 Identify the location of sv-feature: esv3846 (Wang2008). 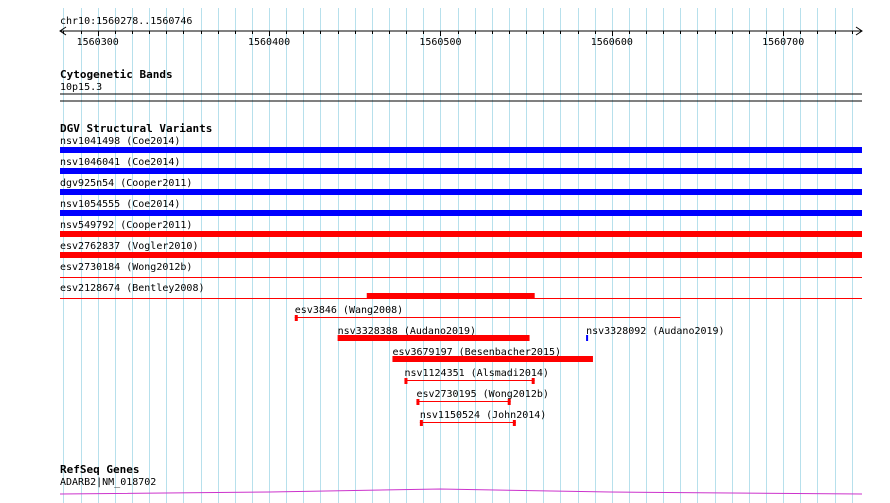
(487, 313).